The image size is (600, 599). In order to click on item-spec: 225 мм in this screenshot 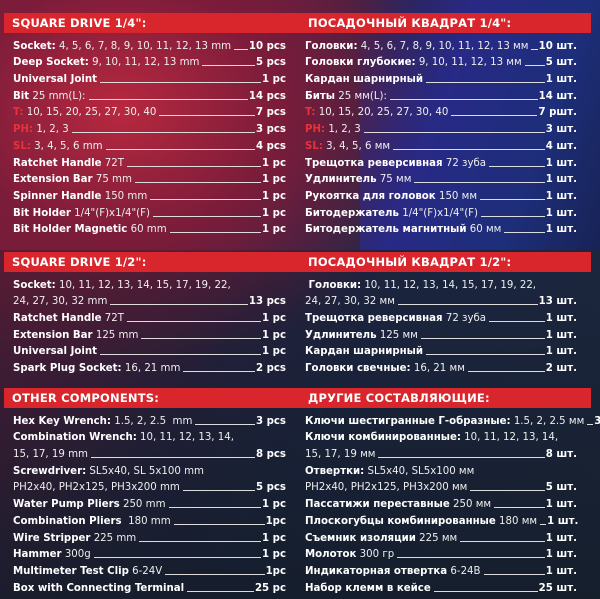, I will do `click(436, 538)`.